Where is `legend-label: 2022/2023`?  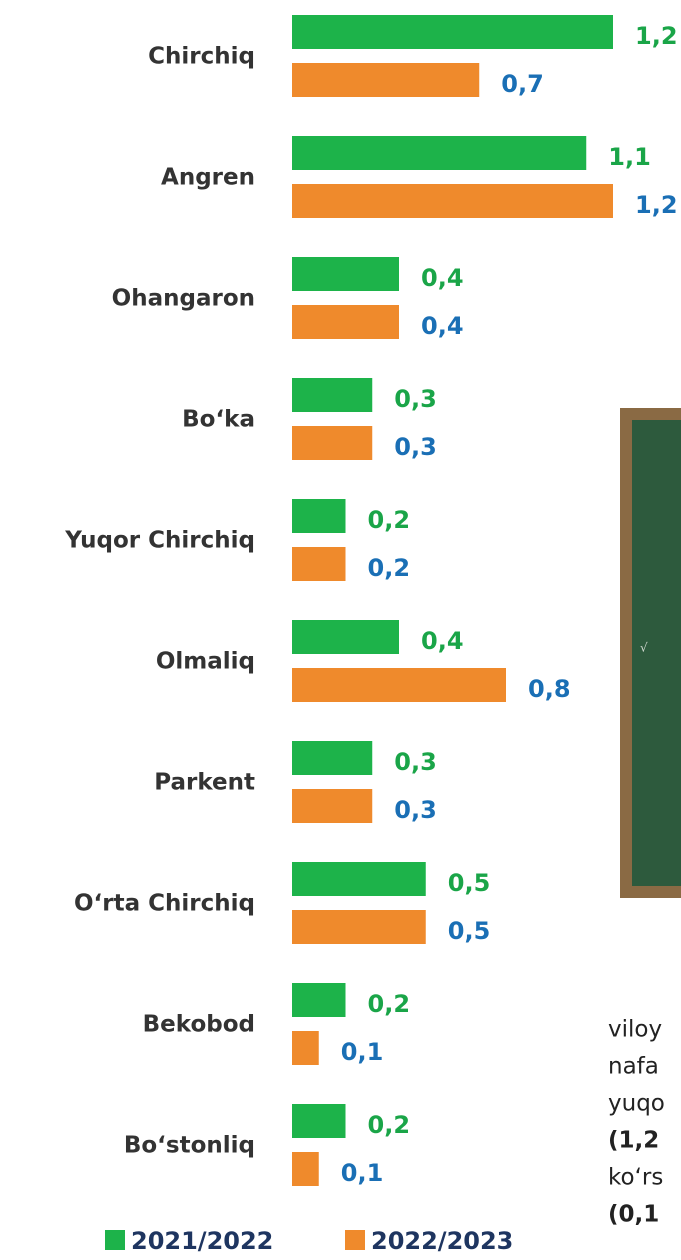
legend-label: 2022/2023 is located at coordinates (442, 1241).